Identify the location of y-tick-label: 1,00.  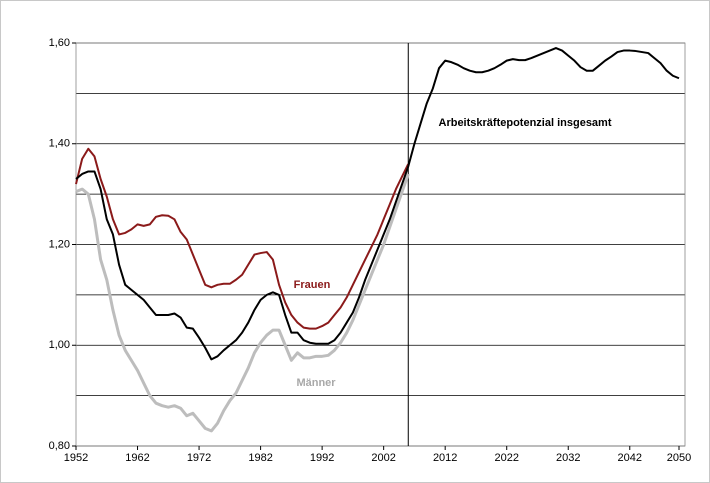
(59, 345).